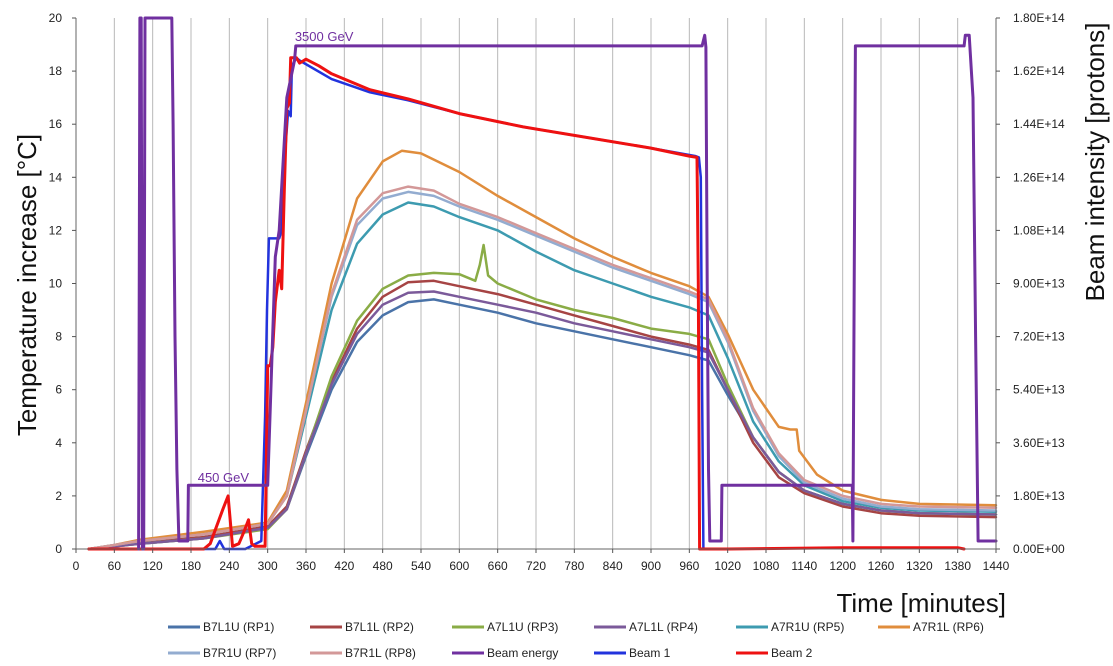  I want to click on x-tick-label: 120, so click(153, 566).